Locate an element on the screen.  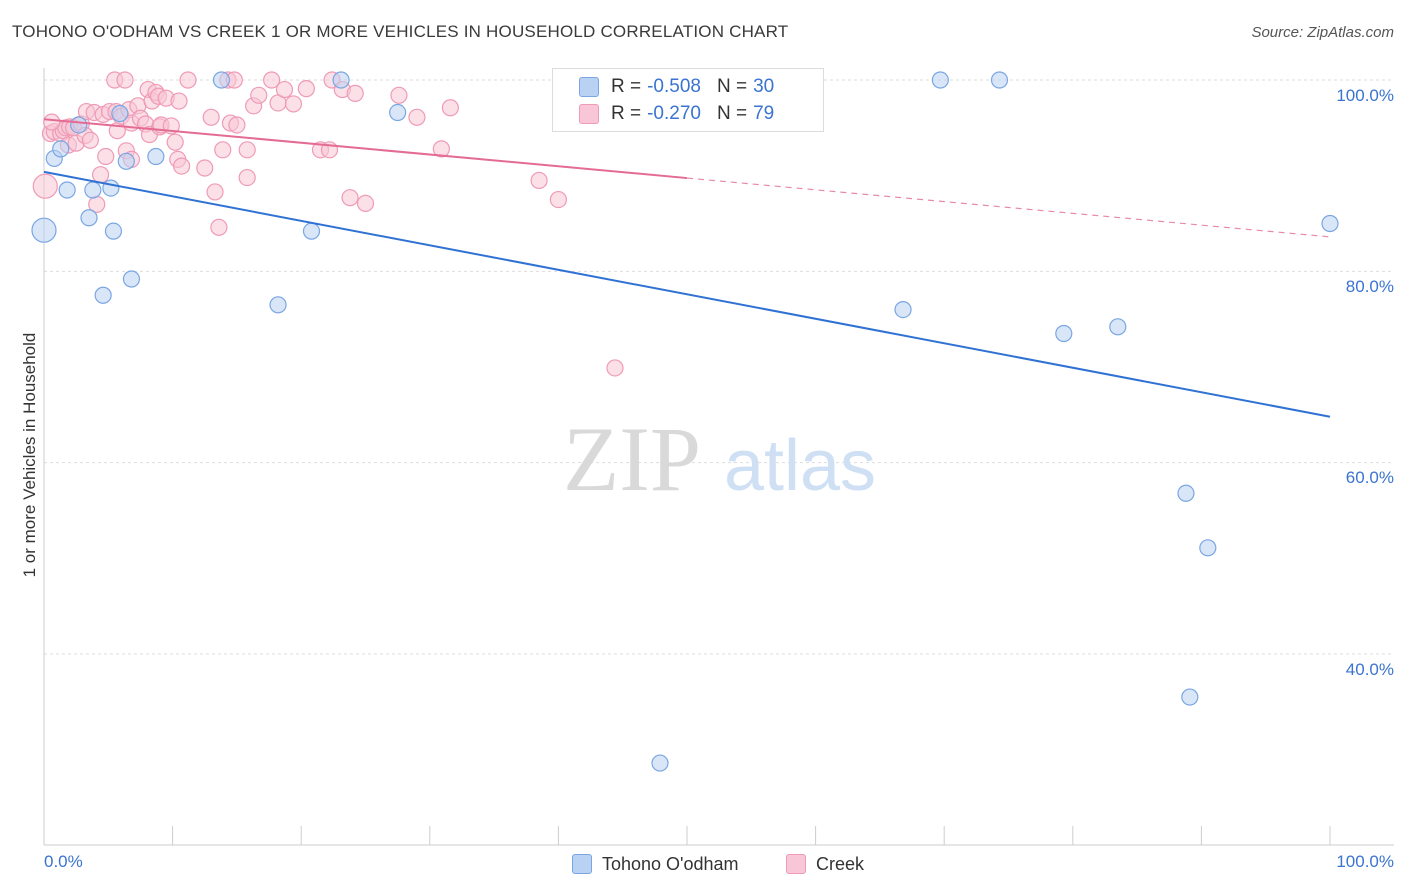
legend-label-creek: Creek is located at coordinates (840, 863).